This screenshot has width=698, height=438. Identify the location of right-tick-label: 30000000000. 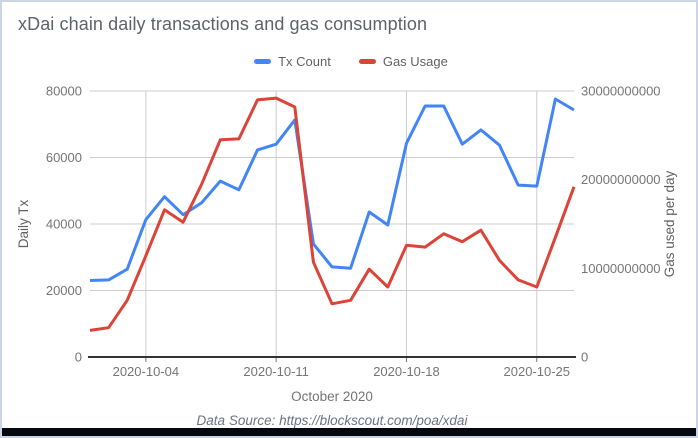
(621, 91).